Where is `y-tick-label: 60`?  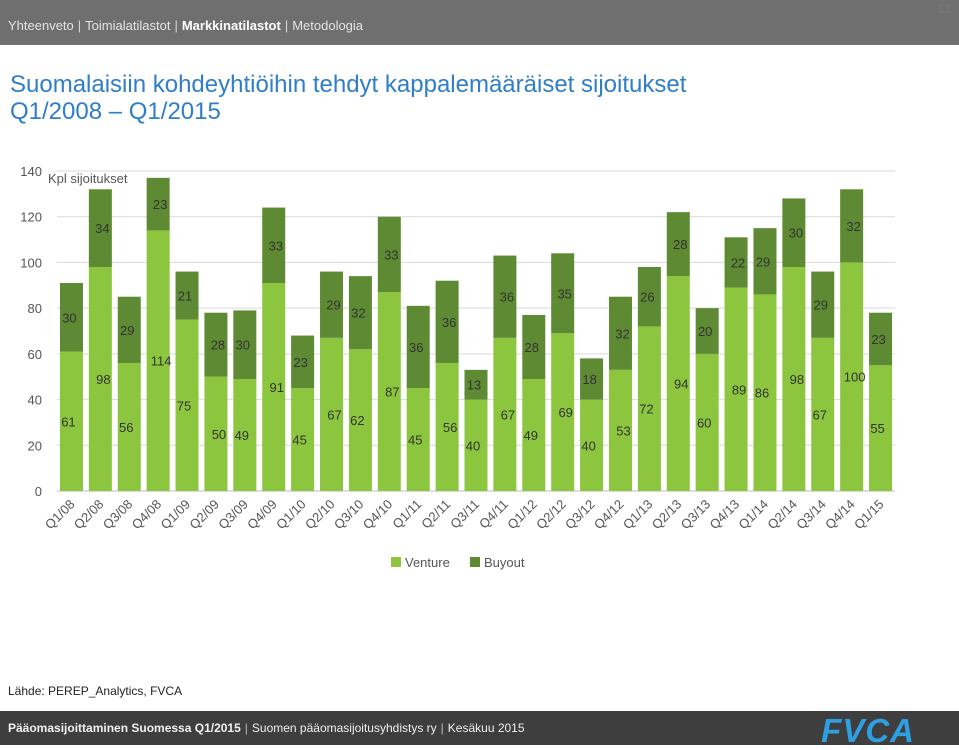
y-tick-label: 60 is located at coordinates (35, 354).